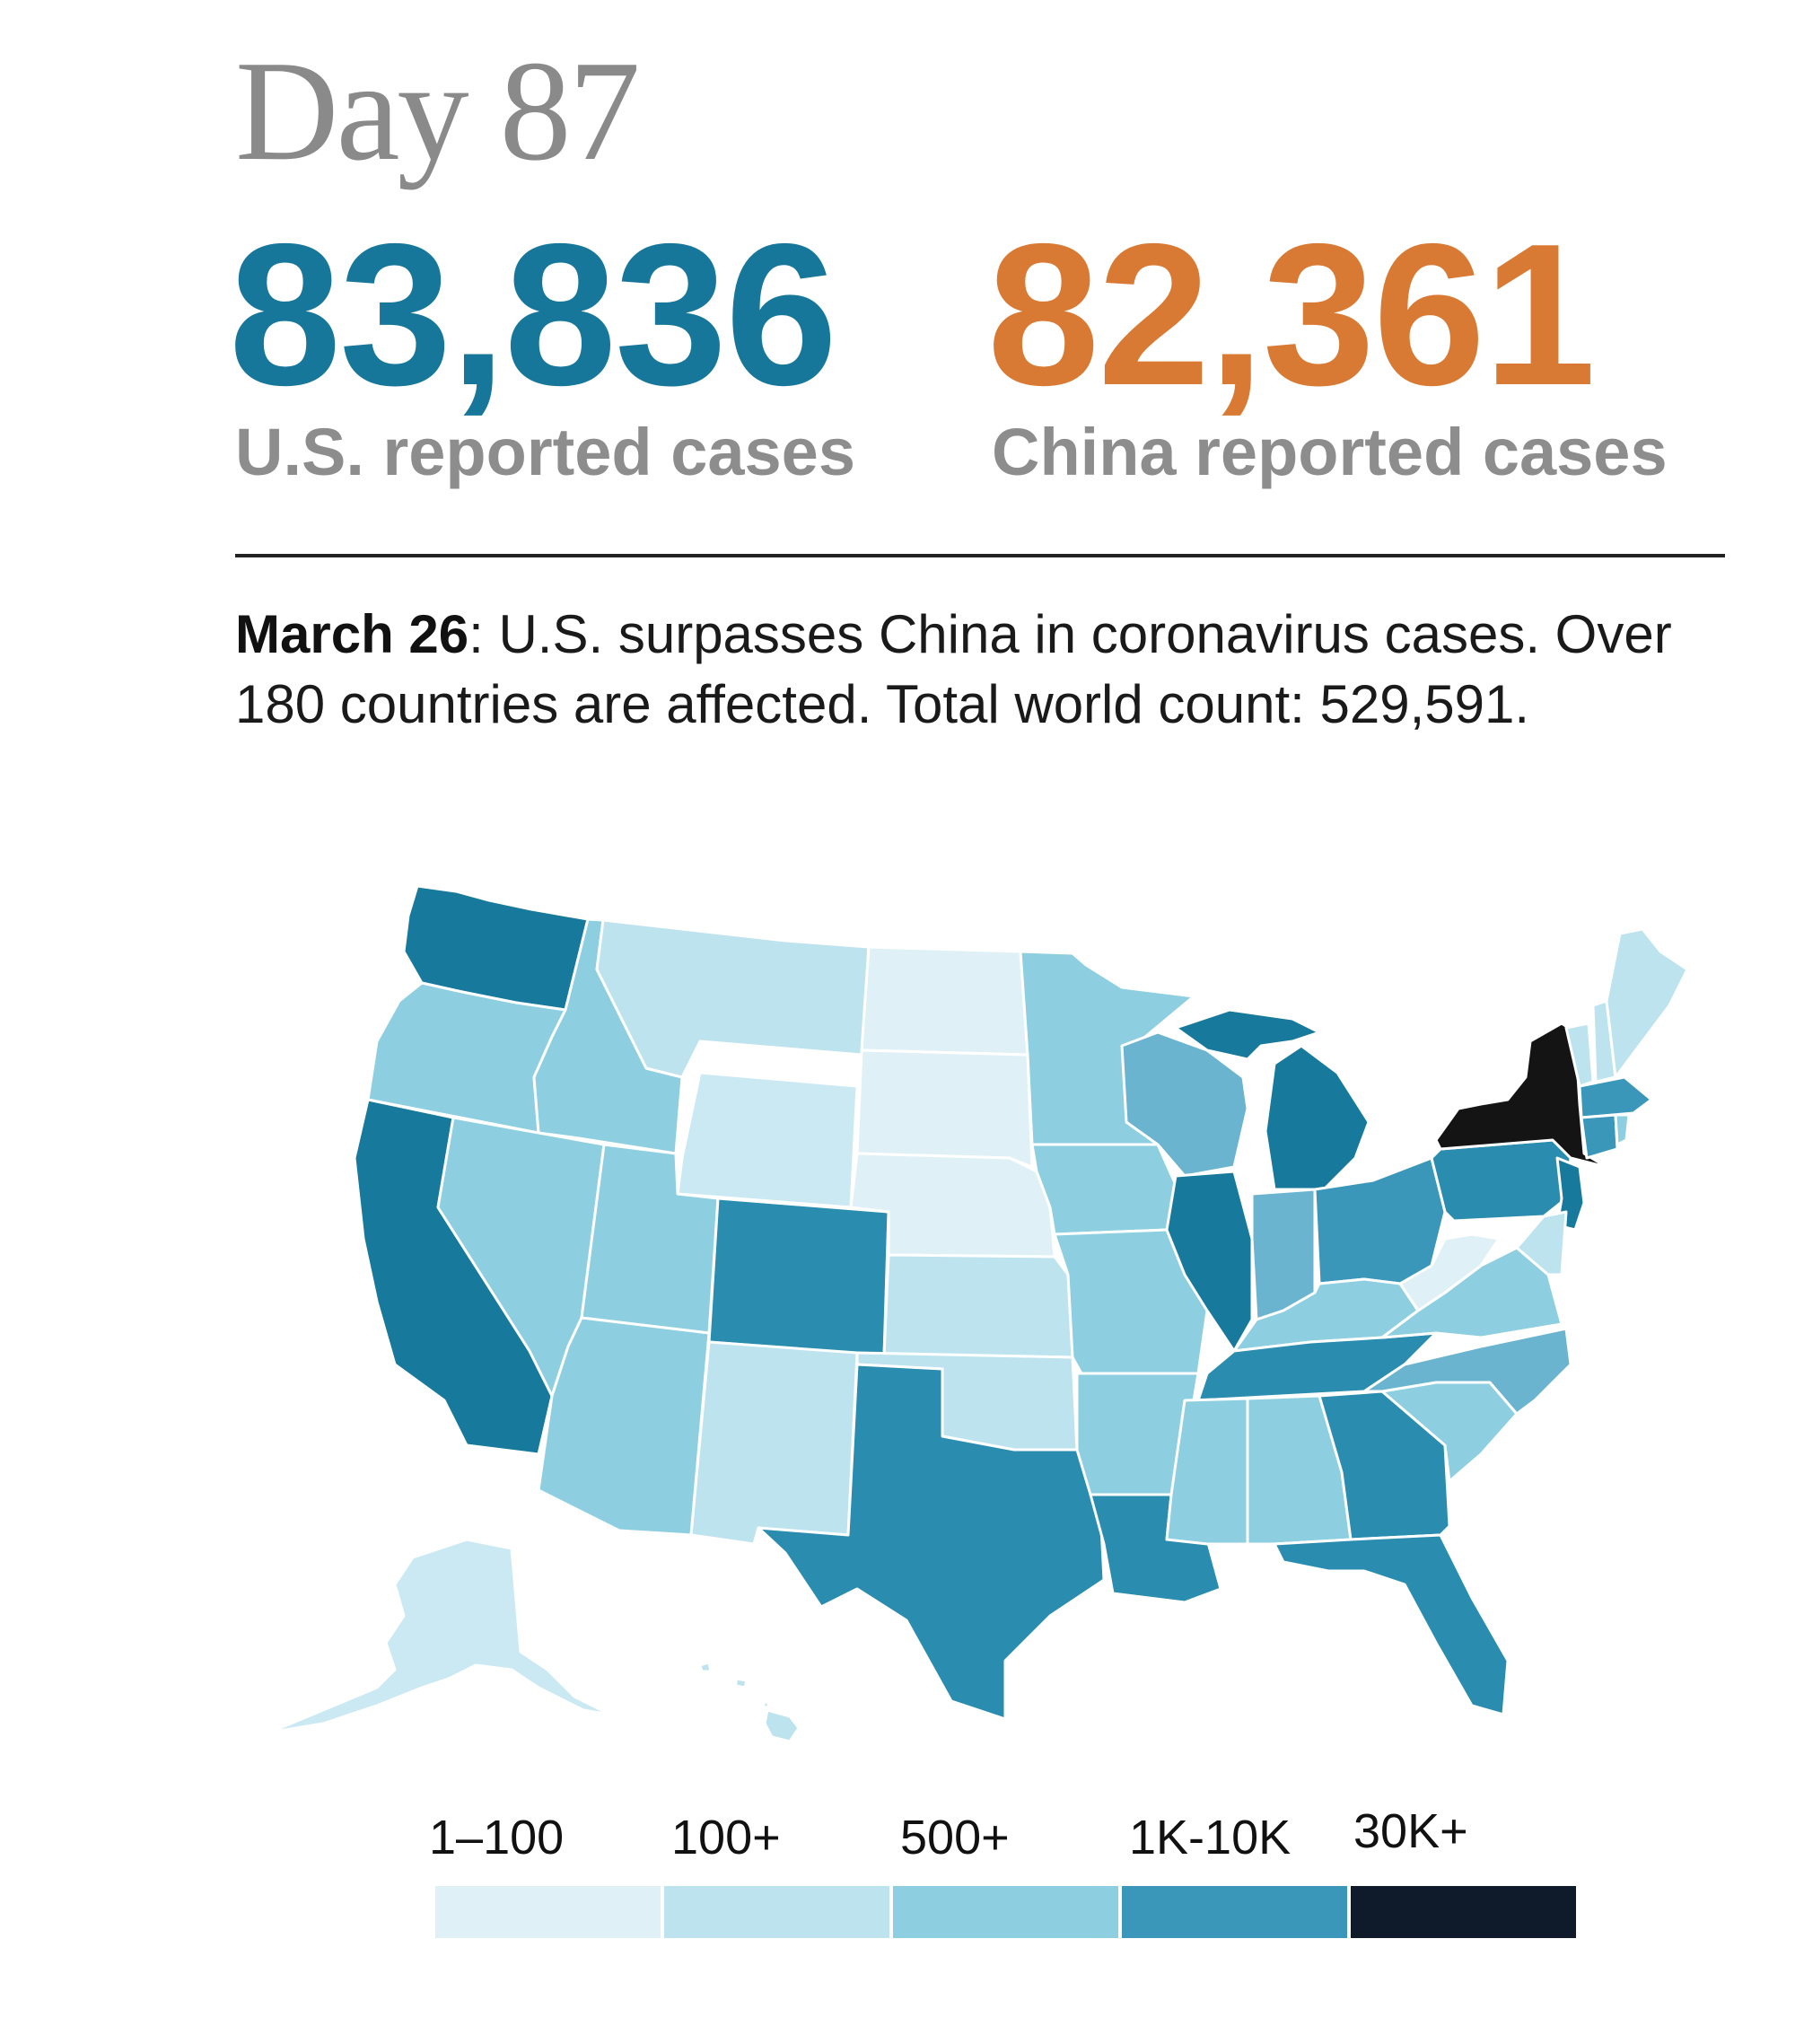 This screenshot has width=1795, height=2044. I want to click on state-vermont, so click(1579, 1055).